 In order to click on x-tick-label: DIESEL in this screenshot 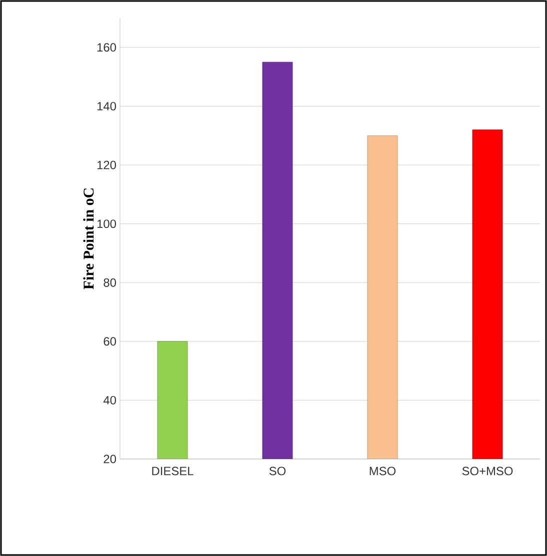, I will do `click(173, 471)`.